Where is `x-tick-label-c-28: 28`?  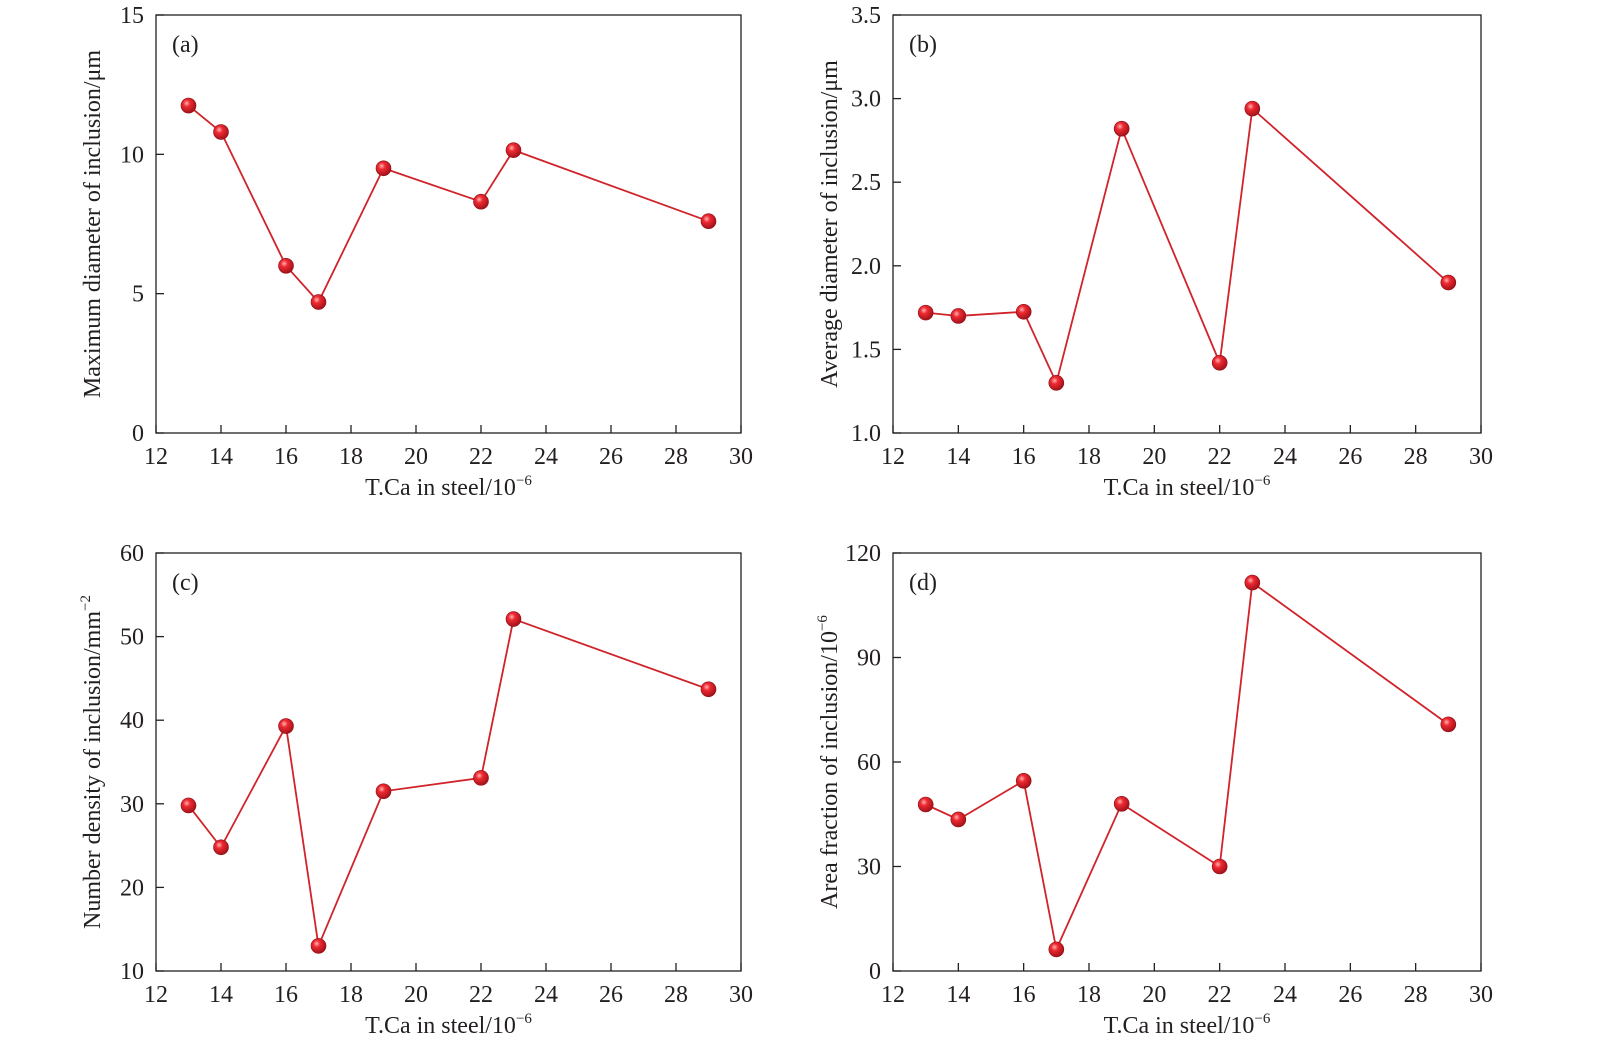
x-tick-label-c-28: 28 is located at coordinates (676, 995).